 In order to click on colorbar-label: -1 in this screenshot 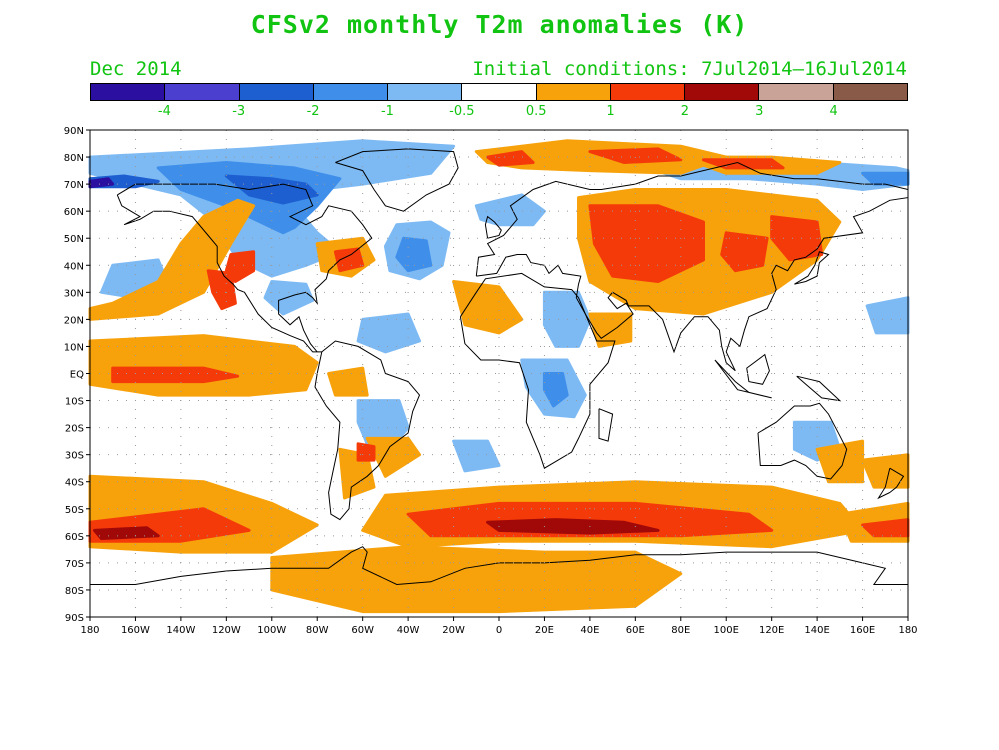, I will do `click(387, 111)`.